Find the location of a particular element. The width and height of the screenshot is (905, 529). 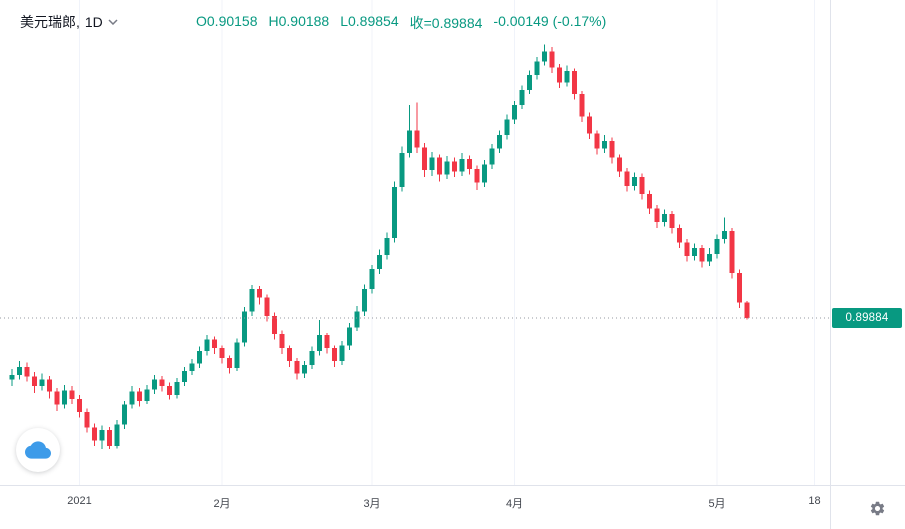

time-axis-label: 5月 is located at coordinates (717, 504).